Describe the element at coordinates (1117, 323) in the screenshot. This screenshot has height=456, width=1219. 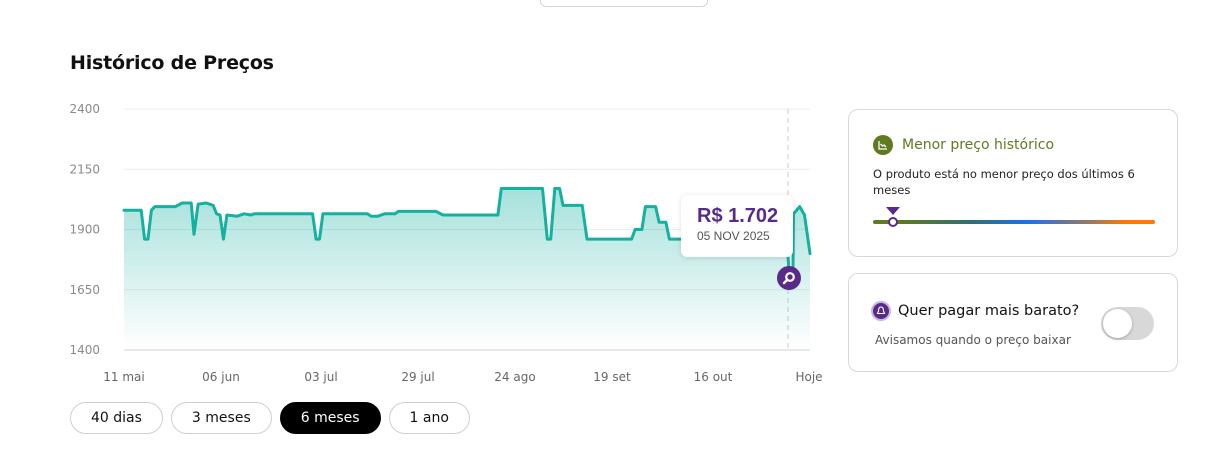
I see `toggle-thumb` at that location.